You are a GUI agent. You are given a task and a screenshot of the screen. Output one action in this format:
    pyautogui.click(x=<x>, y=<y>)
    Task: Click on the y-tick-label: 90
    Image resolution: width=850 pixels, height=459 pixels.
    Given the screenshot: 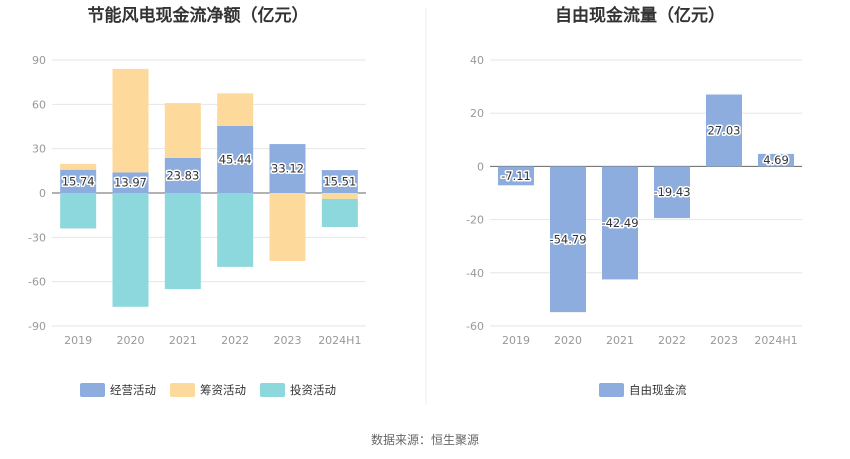 What is the action you would take?
    pyautogui.click(x=39, y=60)
    